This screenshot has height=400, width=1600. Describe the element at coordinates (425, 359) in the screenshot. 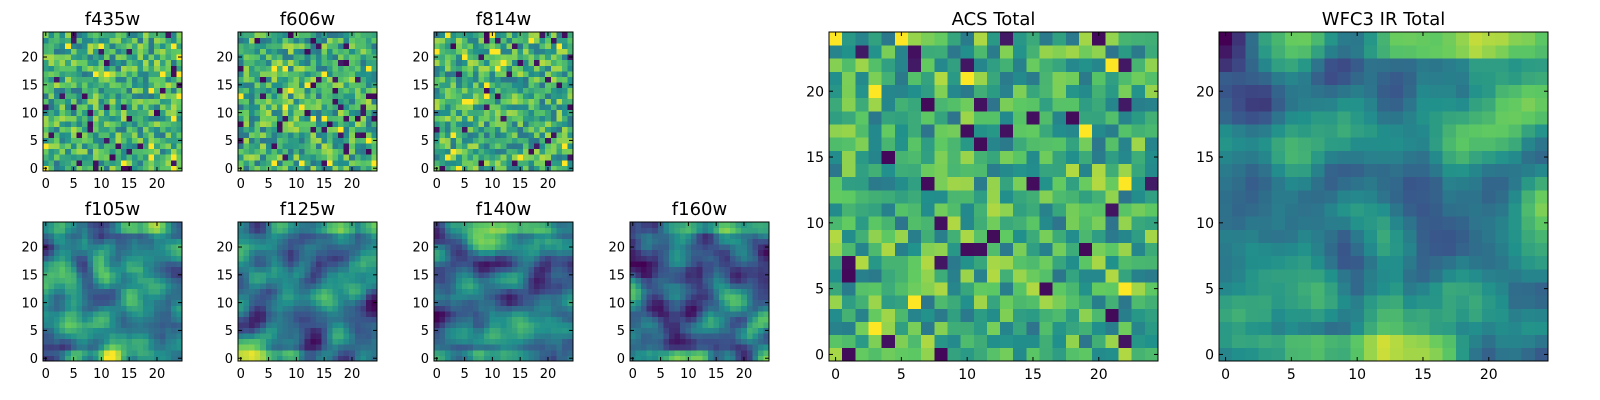

I see `y-tick-label: 0` at that location.